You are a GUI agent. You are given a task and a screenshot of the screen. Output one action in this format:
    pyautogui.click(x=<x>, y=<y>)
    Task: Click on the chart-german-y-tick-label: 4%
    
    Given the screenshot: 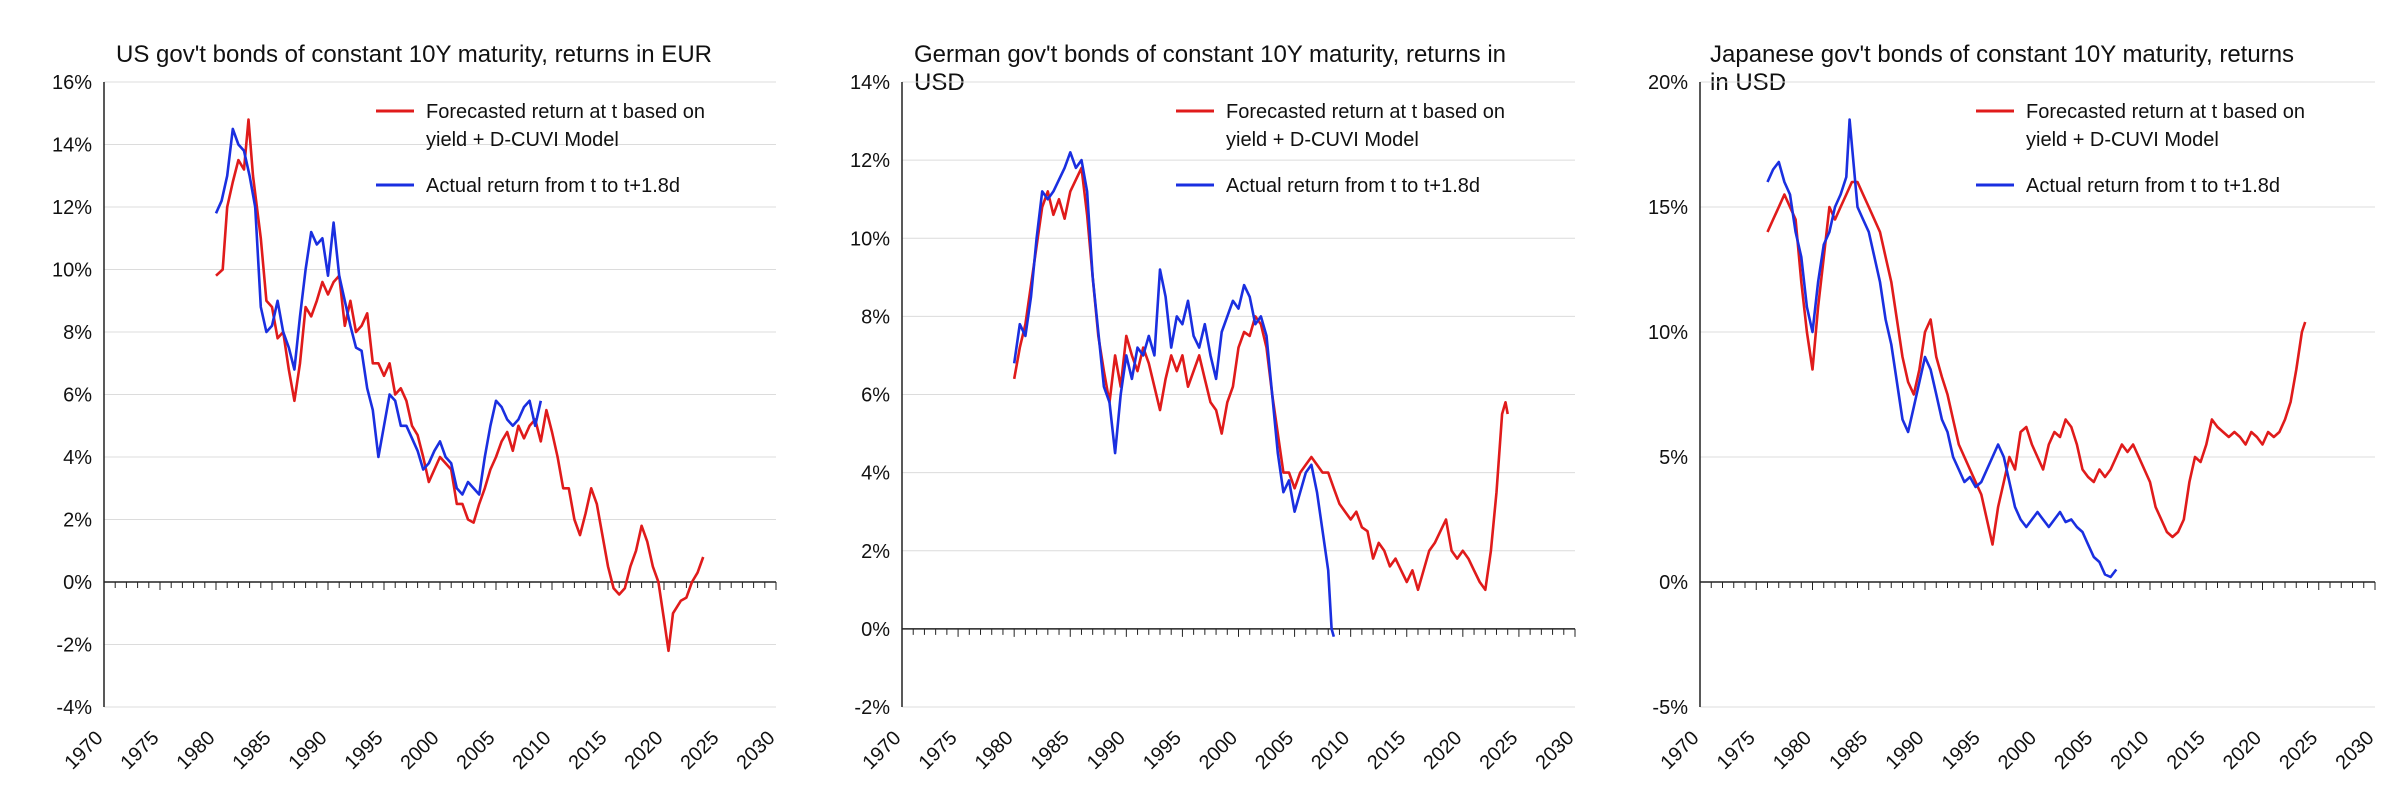 What is the action you would take?
    pyautogui.click(x=875, y=474)
    